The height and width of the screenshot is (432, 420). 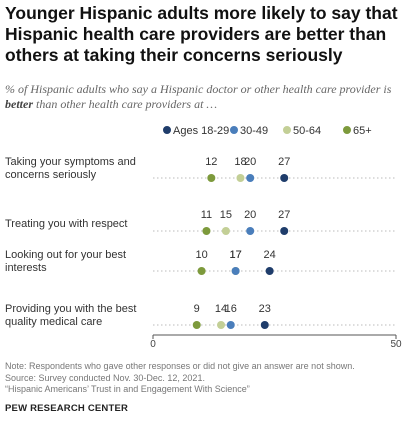 I want to click on legend: Ages 18-29 30-49 50-64 65+, so click(x=267, y=131).